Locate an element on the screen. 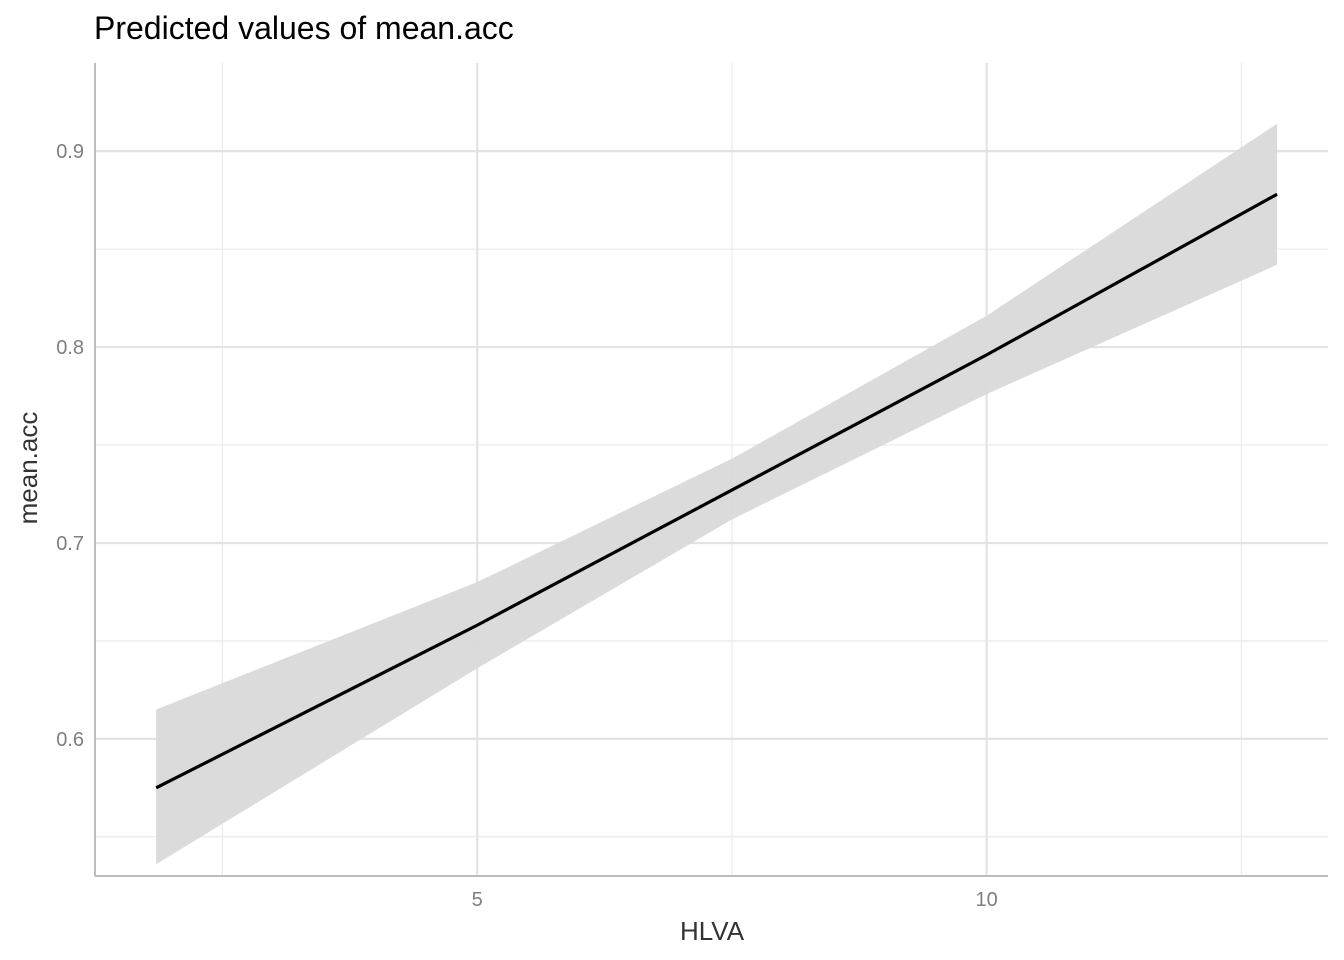 The height and width of the screenshot is (960, 1344). x-tick-labels: 5 10 is located at coordinates (735, 900).